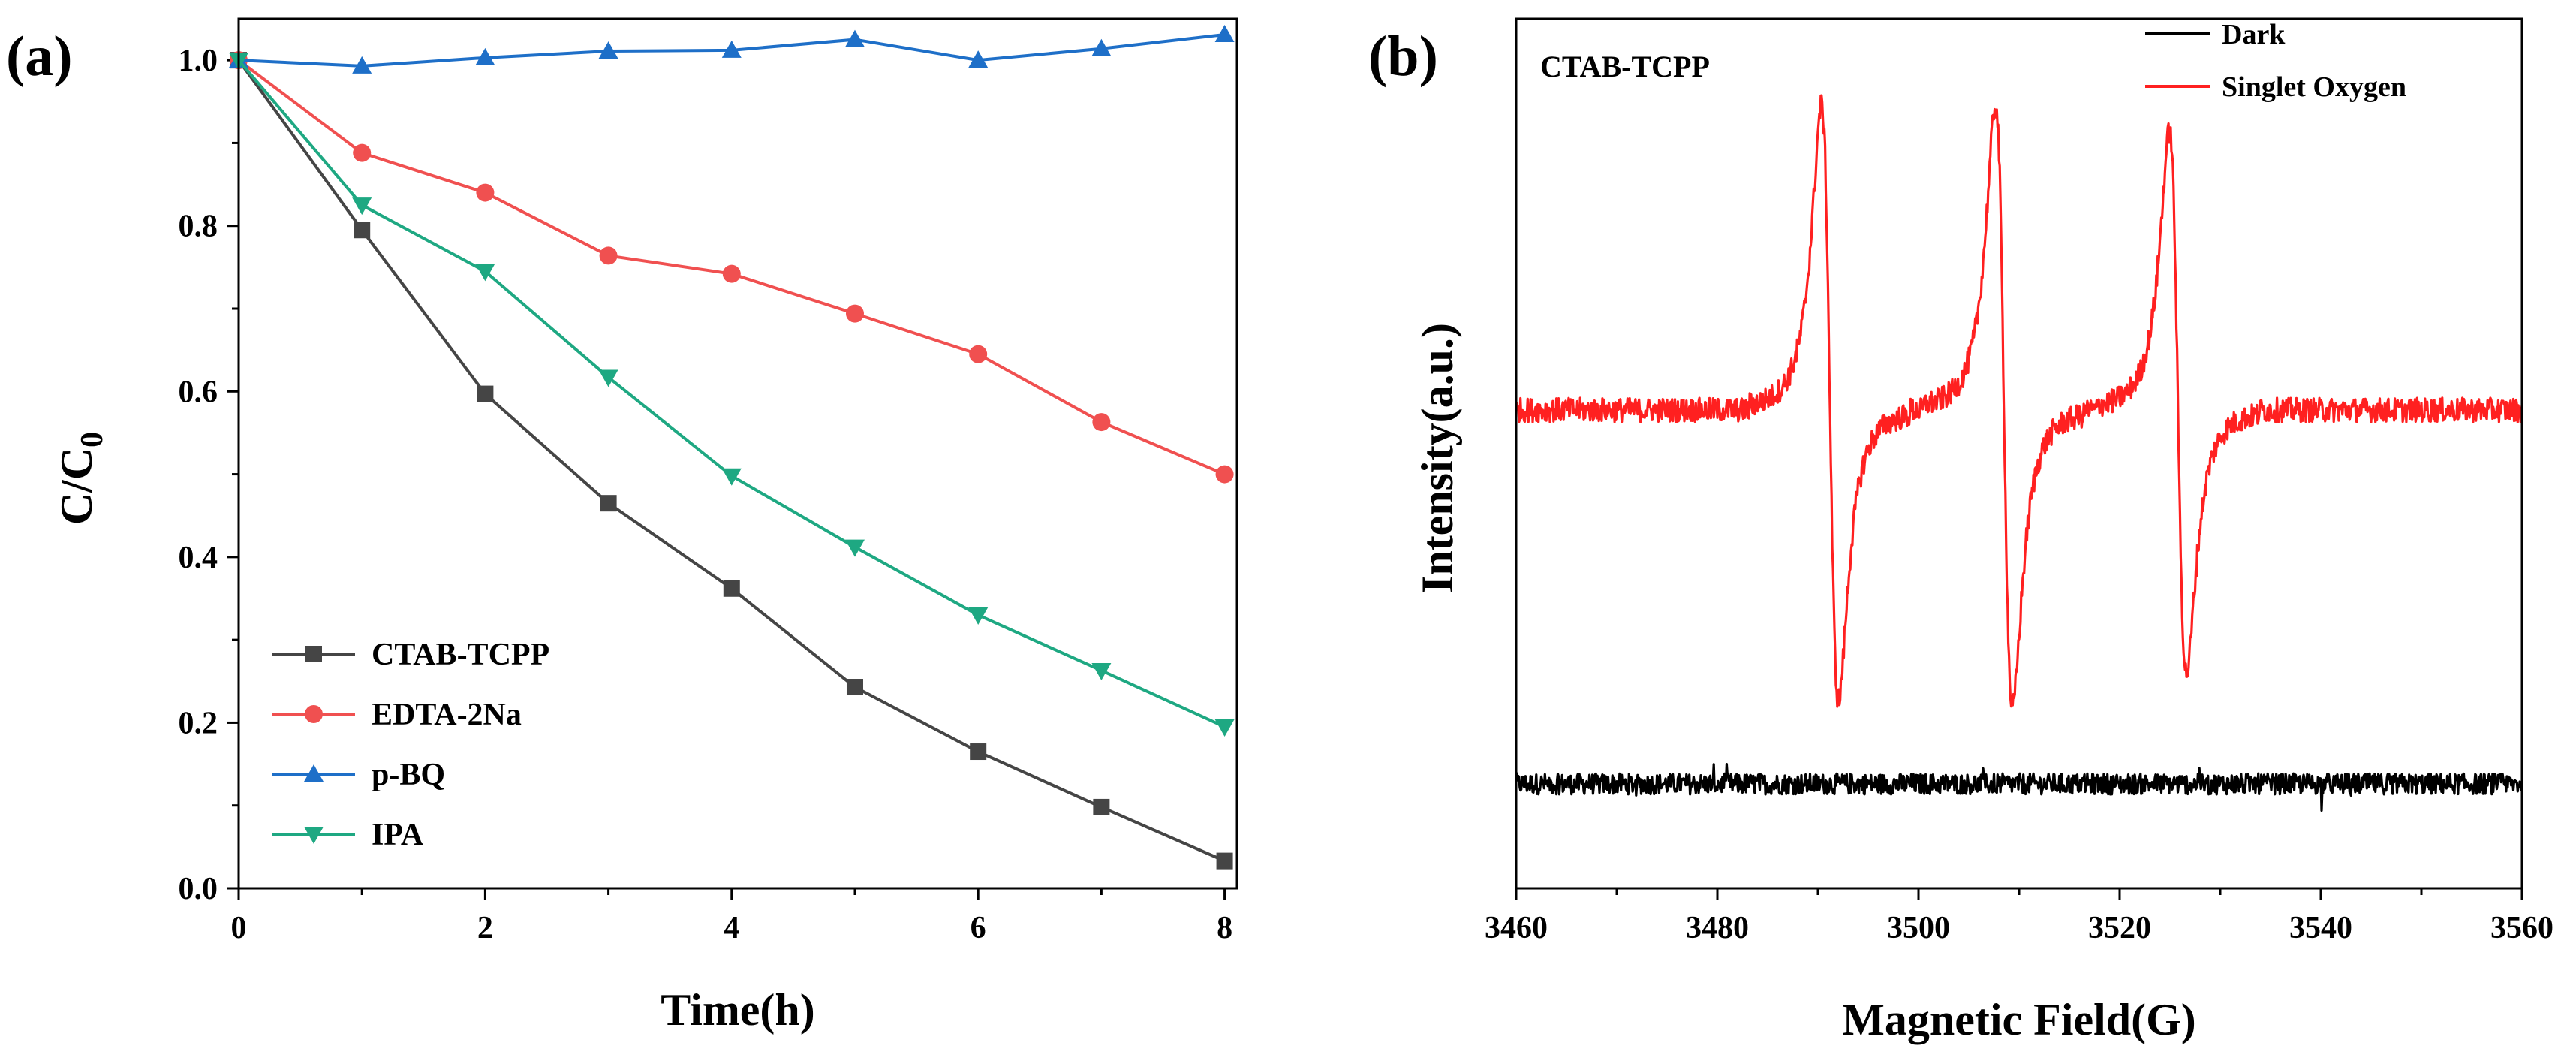 This screenshot has height=1061, width=2576. I want to click on panel-b-inset-title: CTAB-TCPP, so click(1625, 66).